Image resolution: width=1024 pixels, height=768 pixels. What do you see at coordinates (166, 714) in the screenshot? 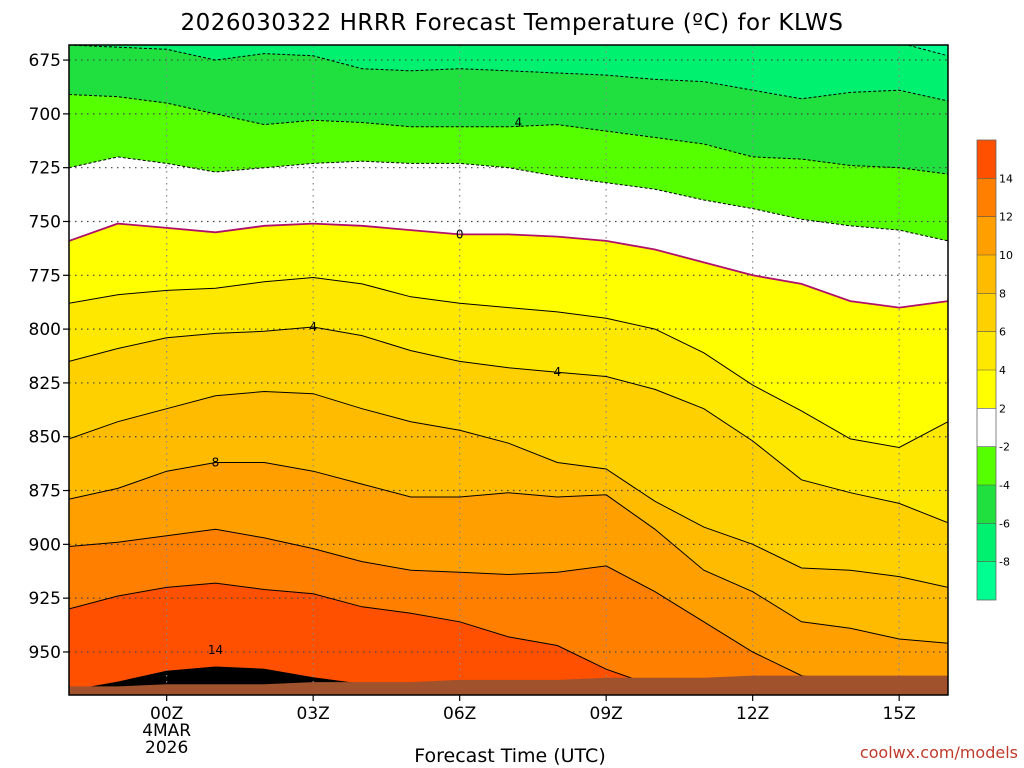
I see `x-tick-label-00Z: 00Z` at bounding box center [166, 714].